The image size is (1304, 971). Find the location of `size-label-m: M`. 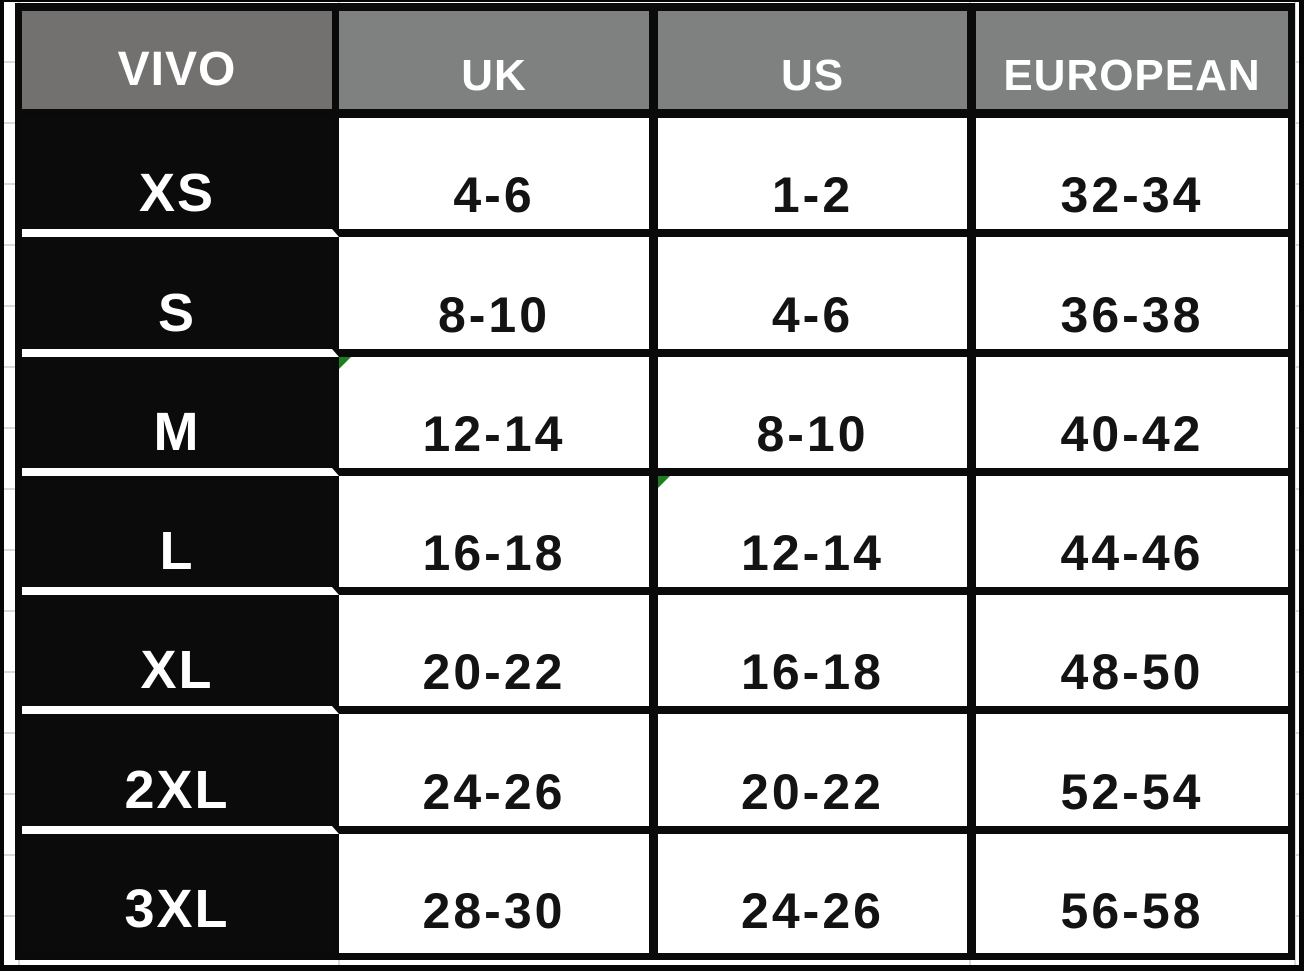

size-label-m: M is located at coordinates (180, 416).